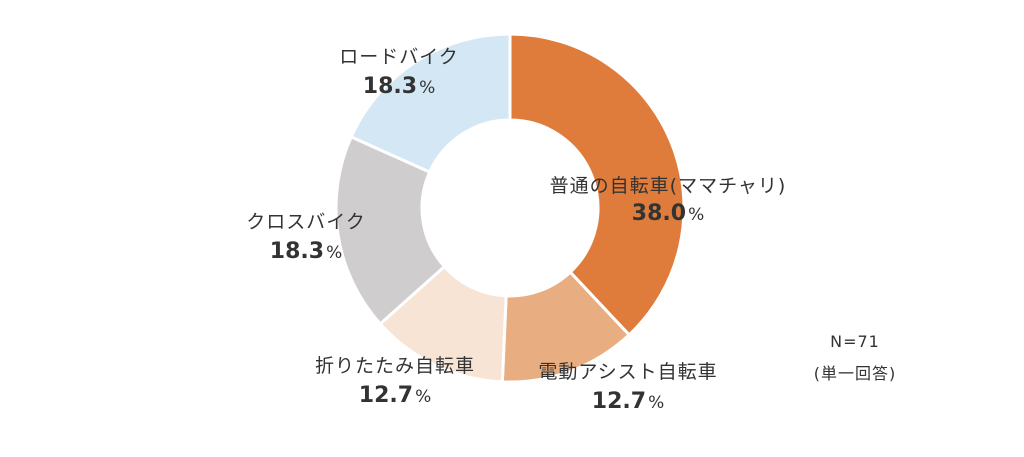 The width and height of the screenshot is (1024, 457). Describe the element at coordinates (668, 186) in the screenshot. I see `slice-label-1: 普通の自転車(ママチャリ)` at that location.